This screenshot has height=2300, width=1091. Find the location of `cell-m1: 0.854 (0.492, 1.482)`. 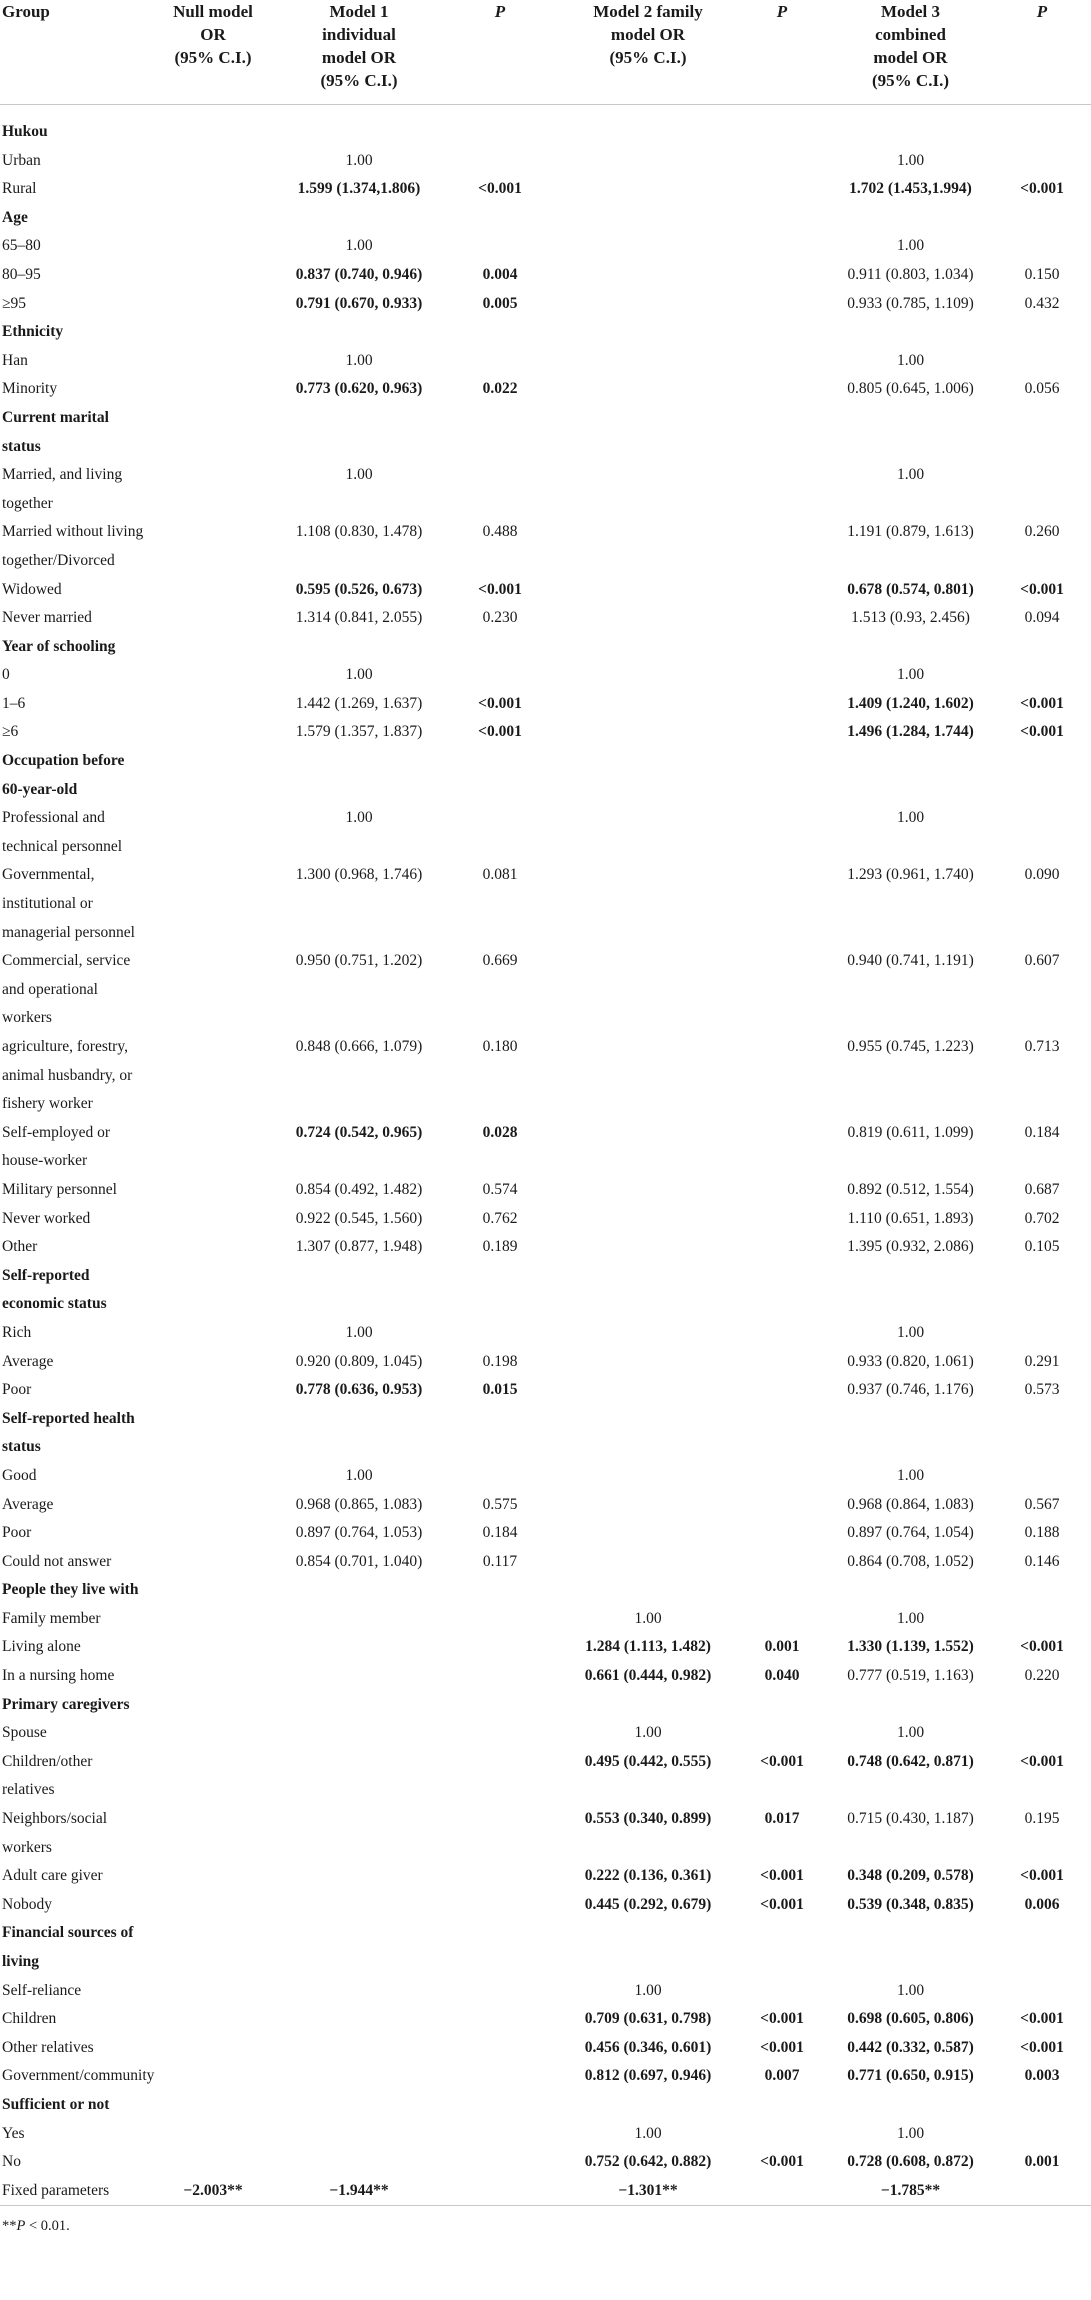

cell-m1: 0.854 (0.492, 1.482) is located at coordinates (359, 1189).